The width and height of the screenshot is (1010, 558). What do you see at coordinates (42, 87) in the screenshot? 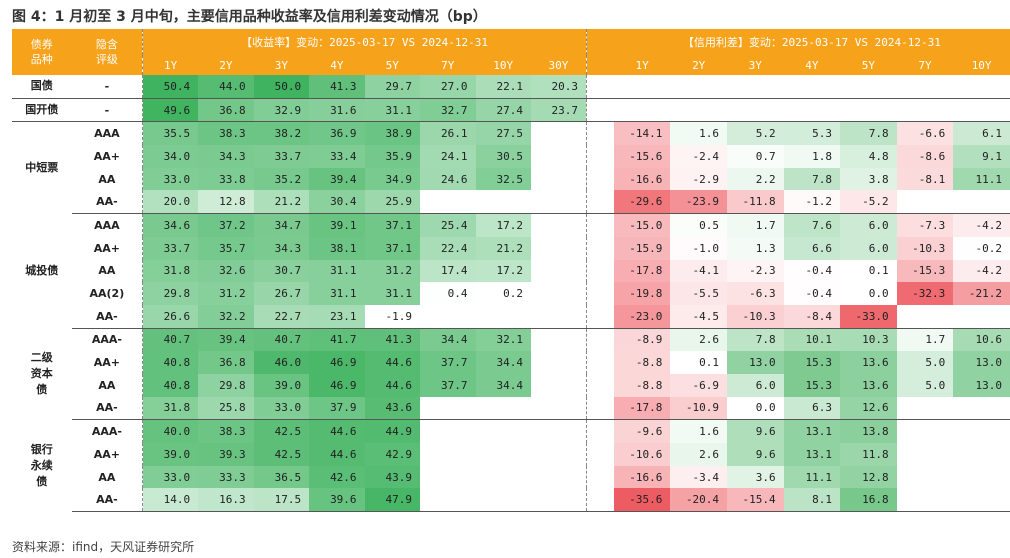
I see `bond-variety-label: 国债` at bounding box center [42, 87].